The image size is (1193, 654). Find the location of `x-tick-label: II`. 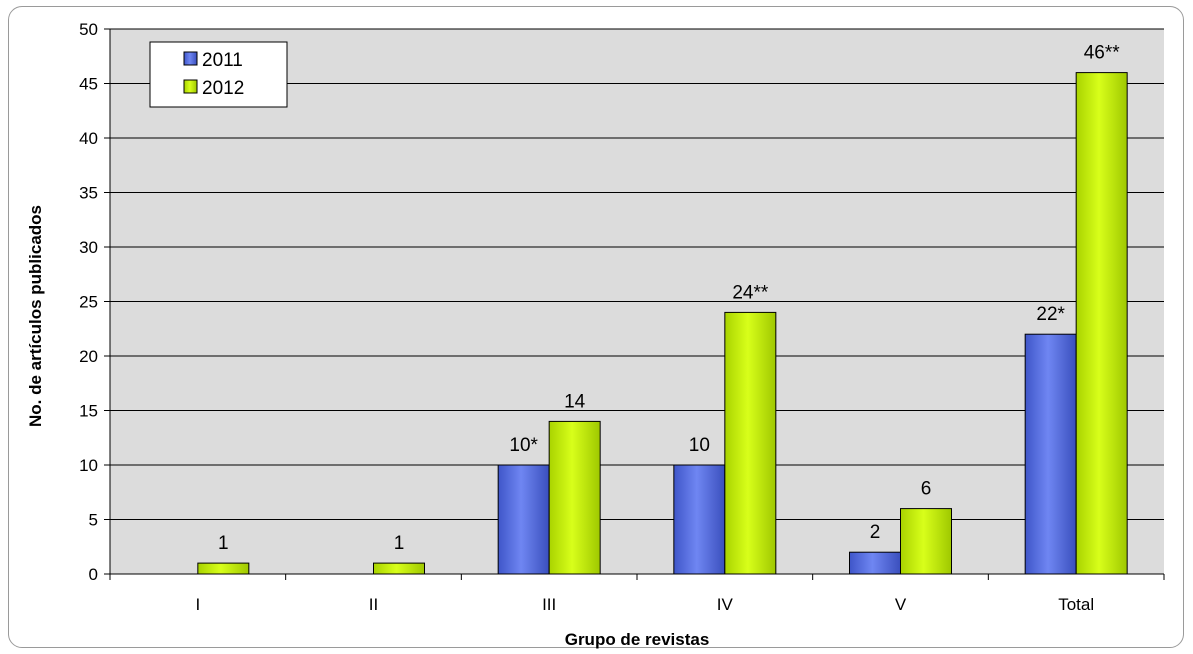

x-tick-label: II is located at coordinates (373, 604).